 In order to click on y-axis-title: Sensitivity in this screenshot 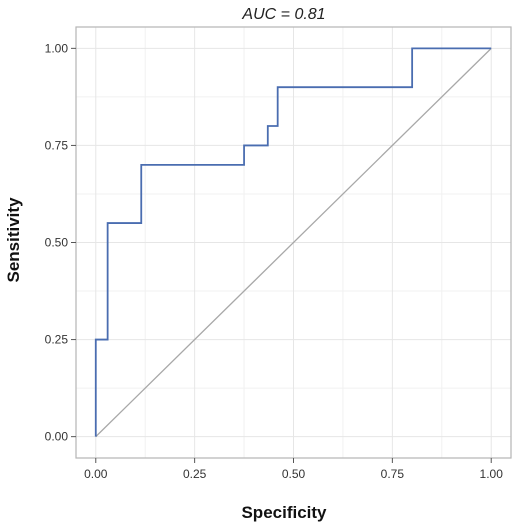, I will do `click(13, 240)`.